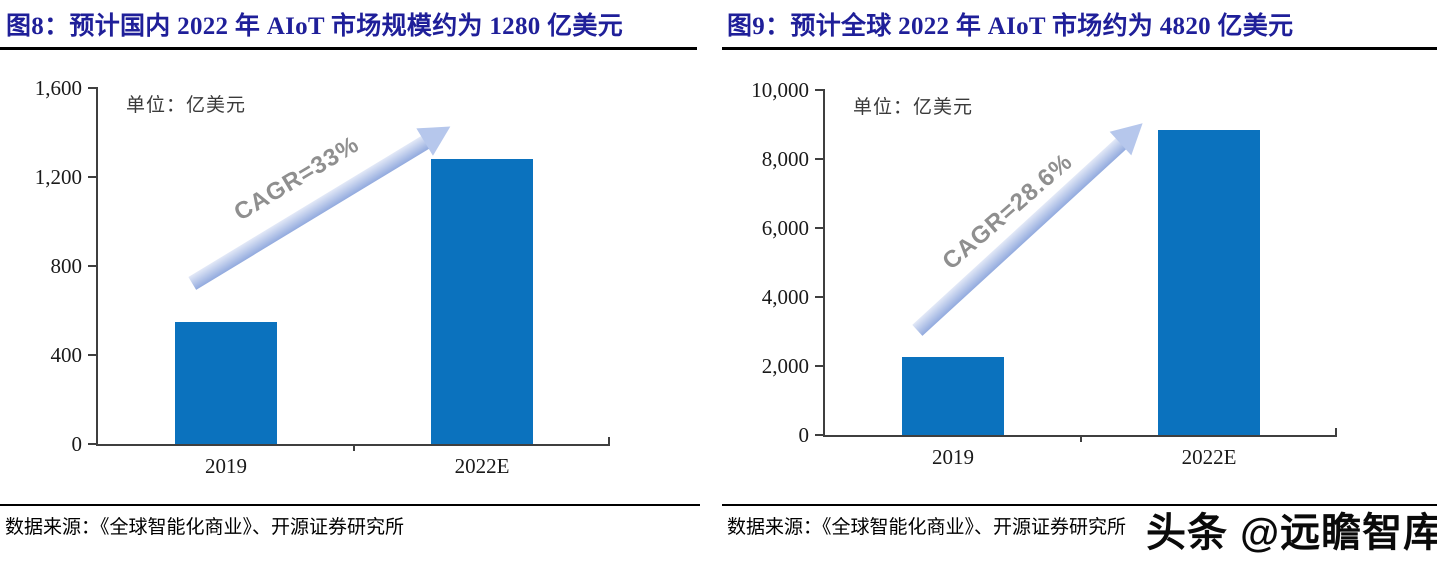 The width and height of the screenshot is (1437, 561). I want to click on y-axis-label: 1,200, so click(58, 177).